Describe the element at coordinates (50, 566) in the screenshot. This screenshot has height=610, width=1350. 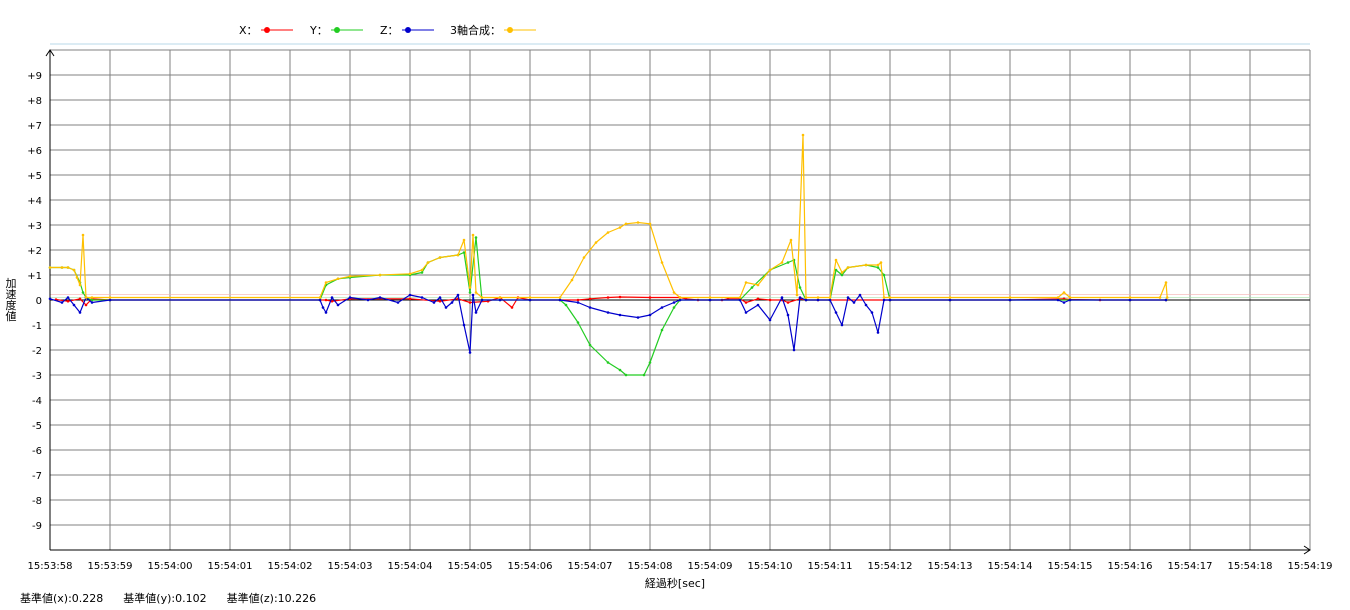
I see `x-tick-label: 15:53:58` at that location.